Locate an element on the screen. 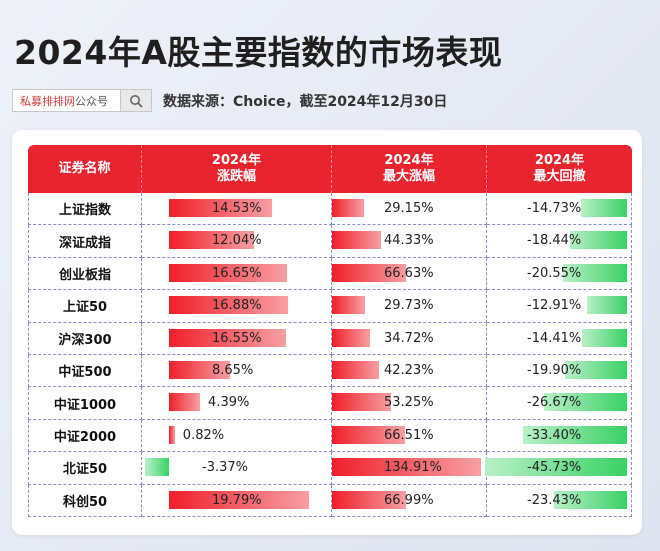 This screenshot has height=551, width=660. header-max-drawdown-label: 2024年 最大回撤 is located at coordinates (559, 168).